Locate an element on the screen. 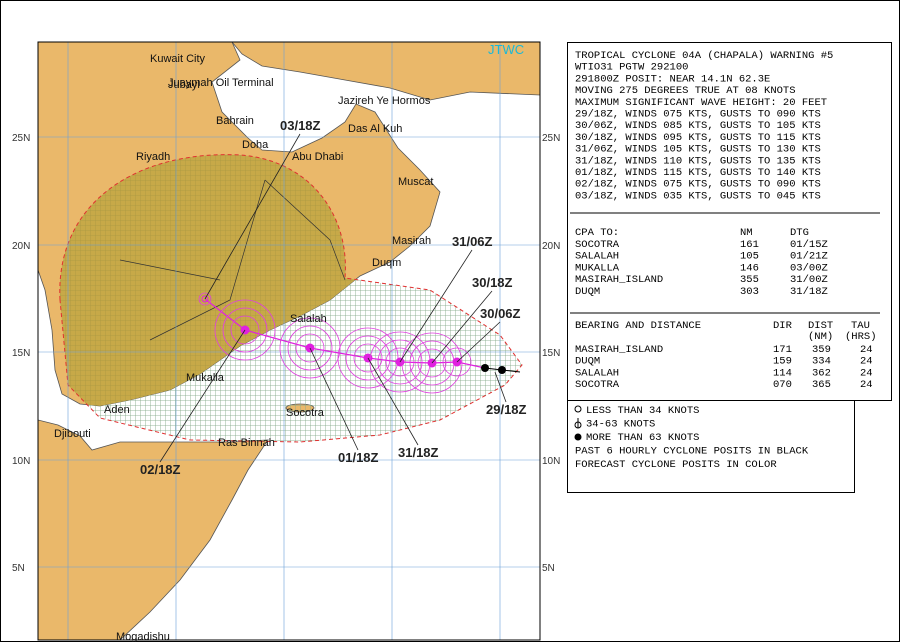 This screenshot has width=900, height=642. bearing-header: (NM) is located at coordinates (820, 337).